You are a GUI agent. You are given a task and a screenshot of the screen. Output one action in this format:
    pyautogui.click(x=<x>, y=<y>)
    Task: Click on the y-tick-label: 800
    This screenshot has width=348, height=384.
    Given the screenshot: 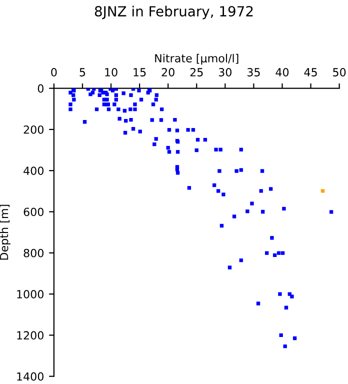 What is the action you would take?
    pyautogui.click(x=34, y=253)
    